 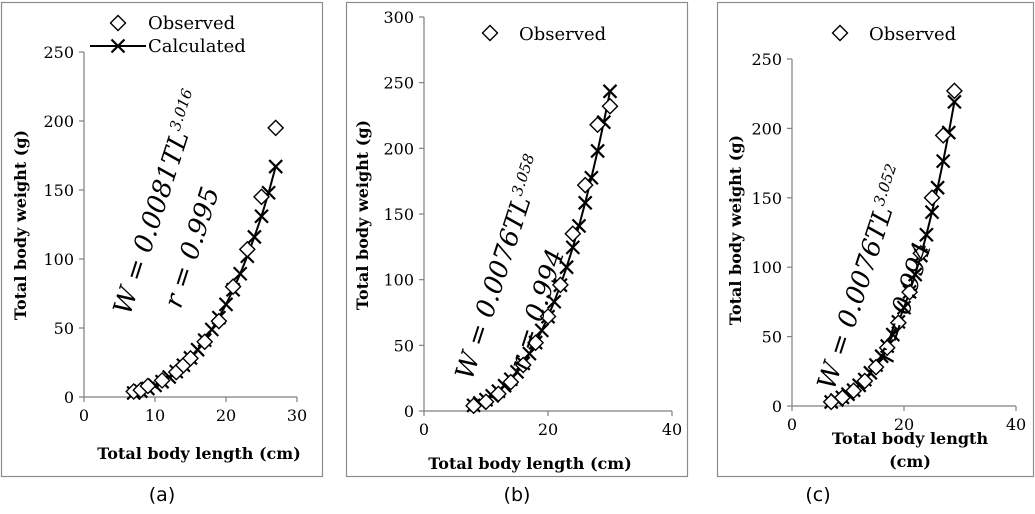 What do you see at coordinates (735, 230) in the screenshot?
I see `panel-c-y-label: Total body weight (g)` at bounding box center [735, 230].